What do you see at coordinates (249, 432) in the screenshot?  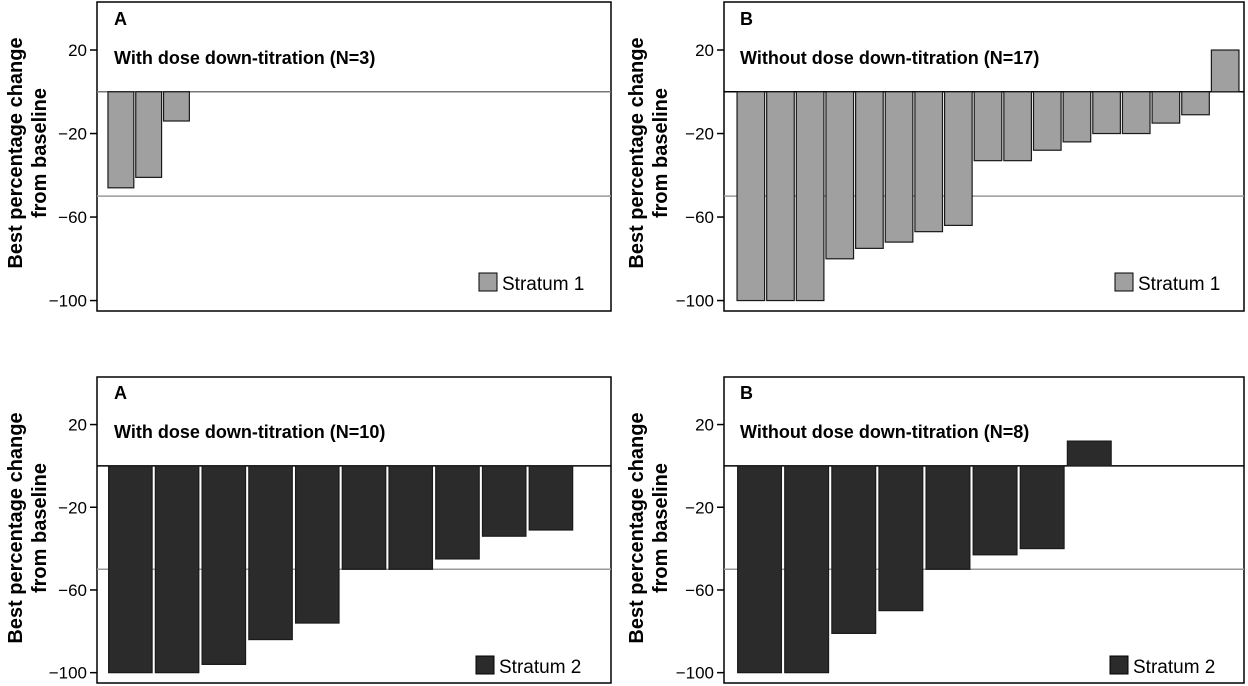 I see `panel-title: With dose down-titration (N=10)` at bounding box center [249, 432].